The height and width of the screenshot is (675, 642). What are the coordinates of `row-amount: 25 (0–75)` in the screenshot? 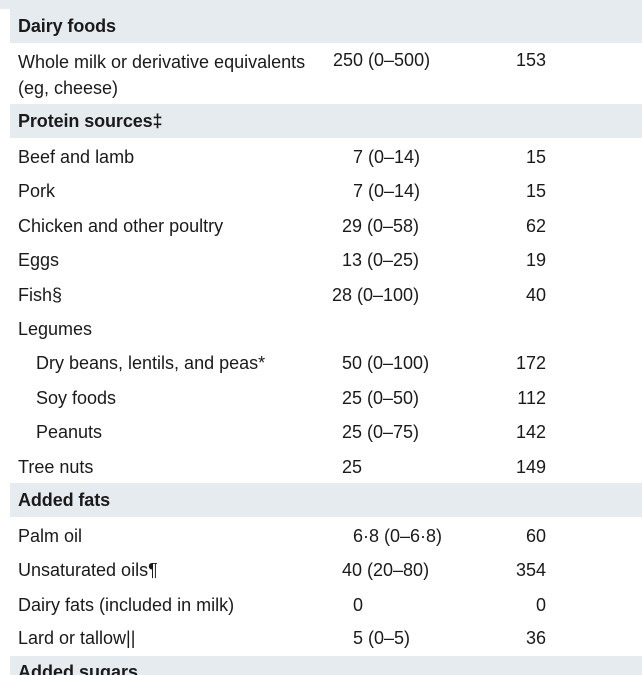 It's located at (381, 432).